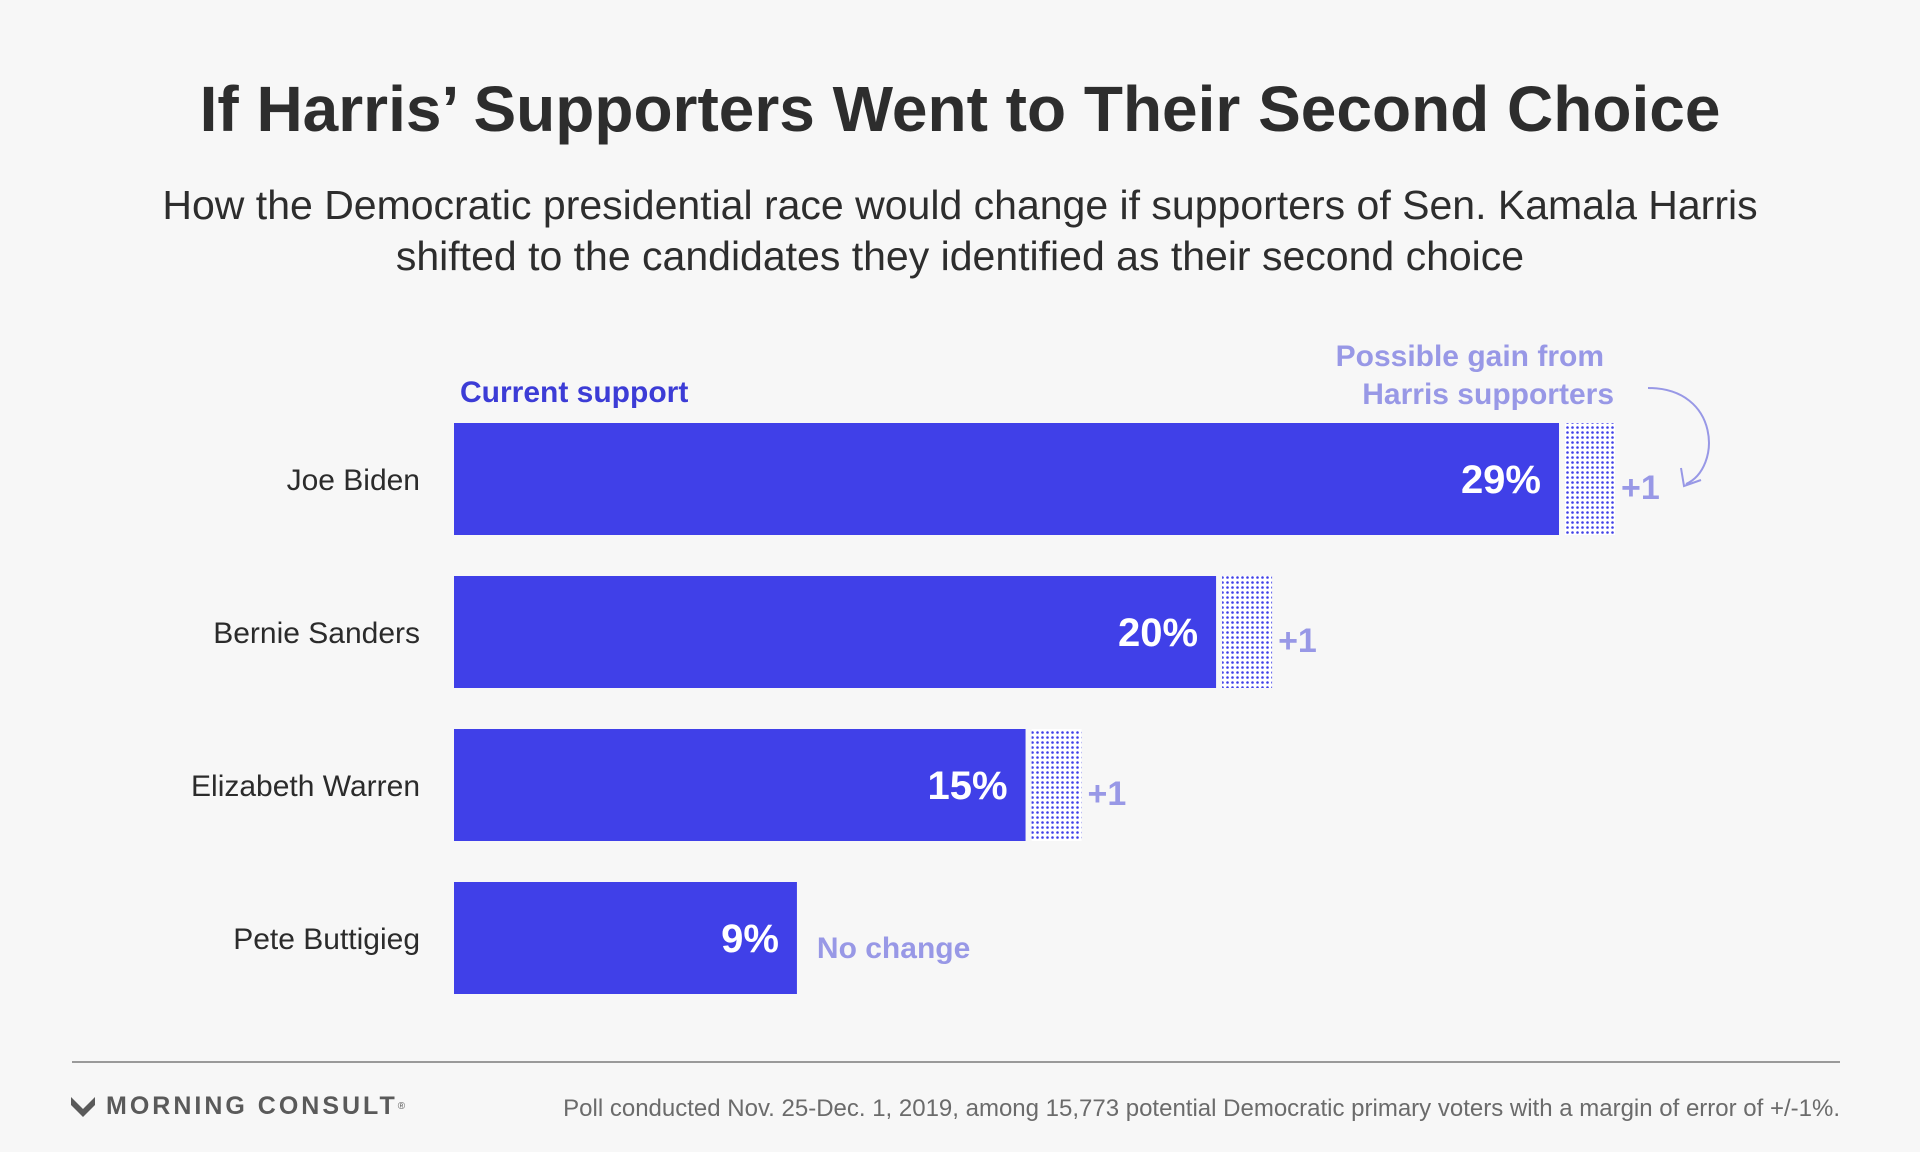 Image resolution: width=1920 pixels, height=1152 pixels. I want to click on category-label: Joe Biden, so click(353, 480).